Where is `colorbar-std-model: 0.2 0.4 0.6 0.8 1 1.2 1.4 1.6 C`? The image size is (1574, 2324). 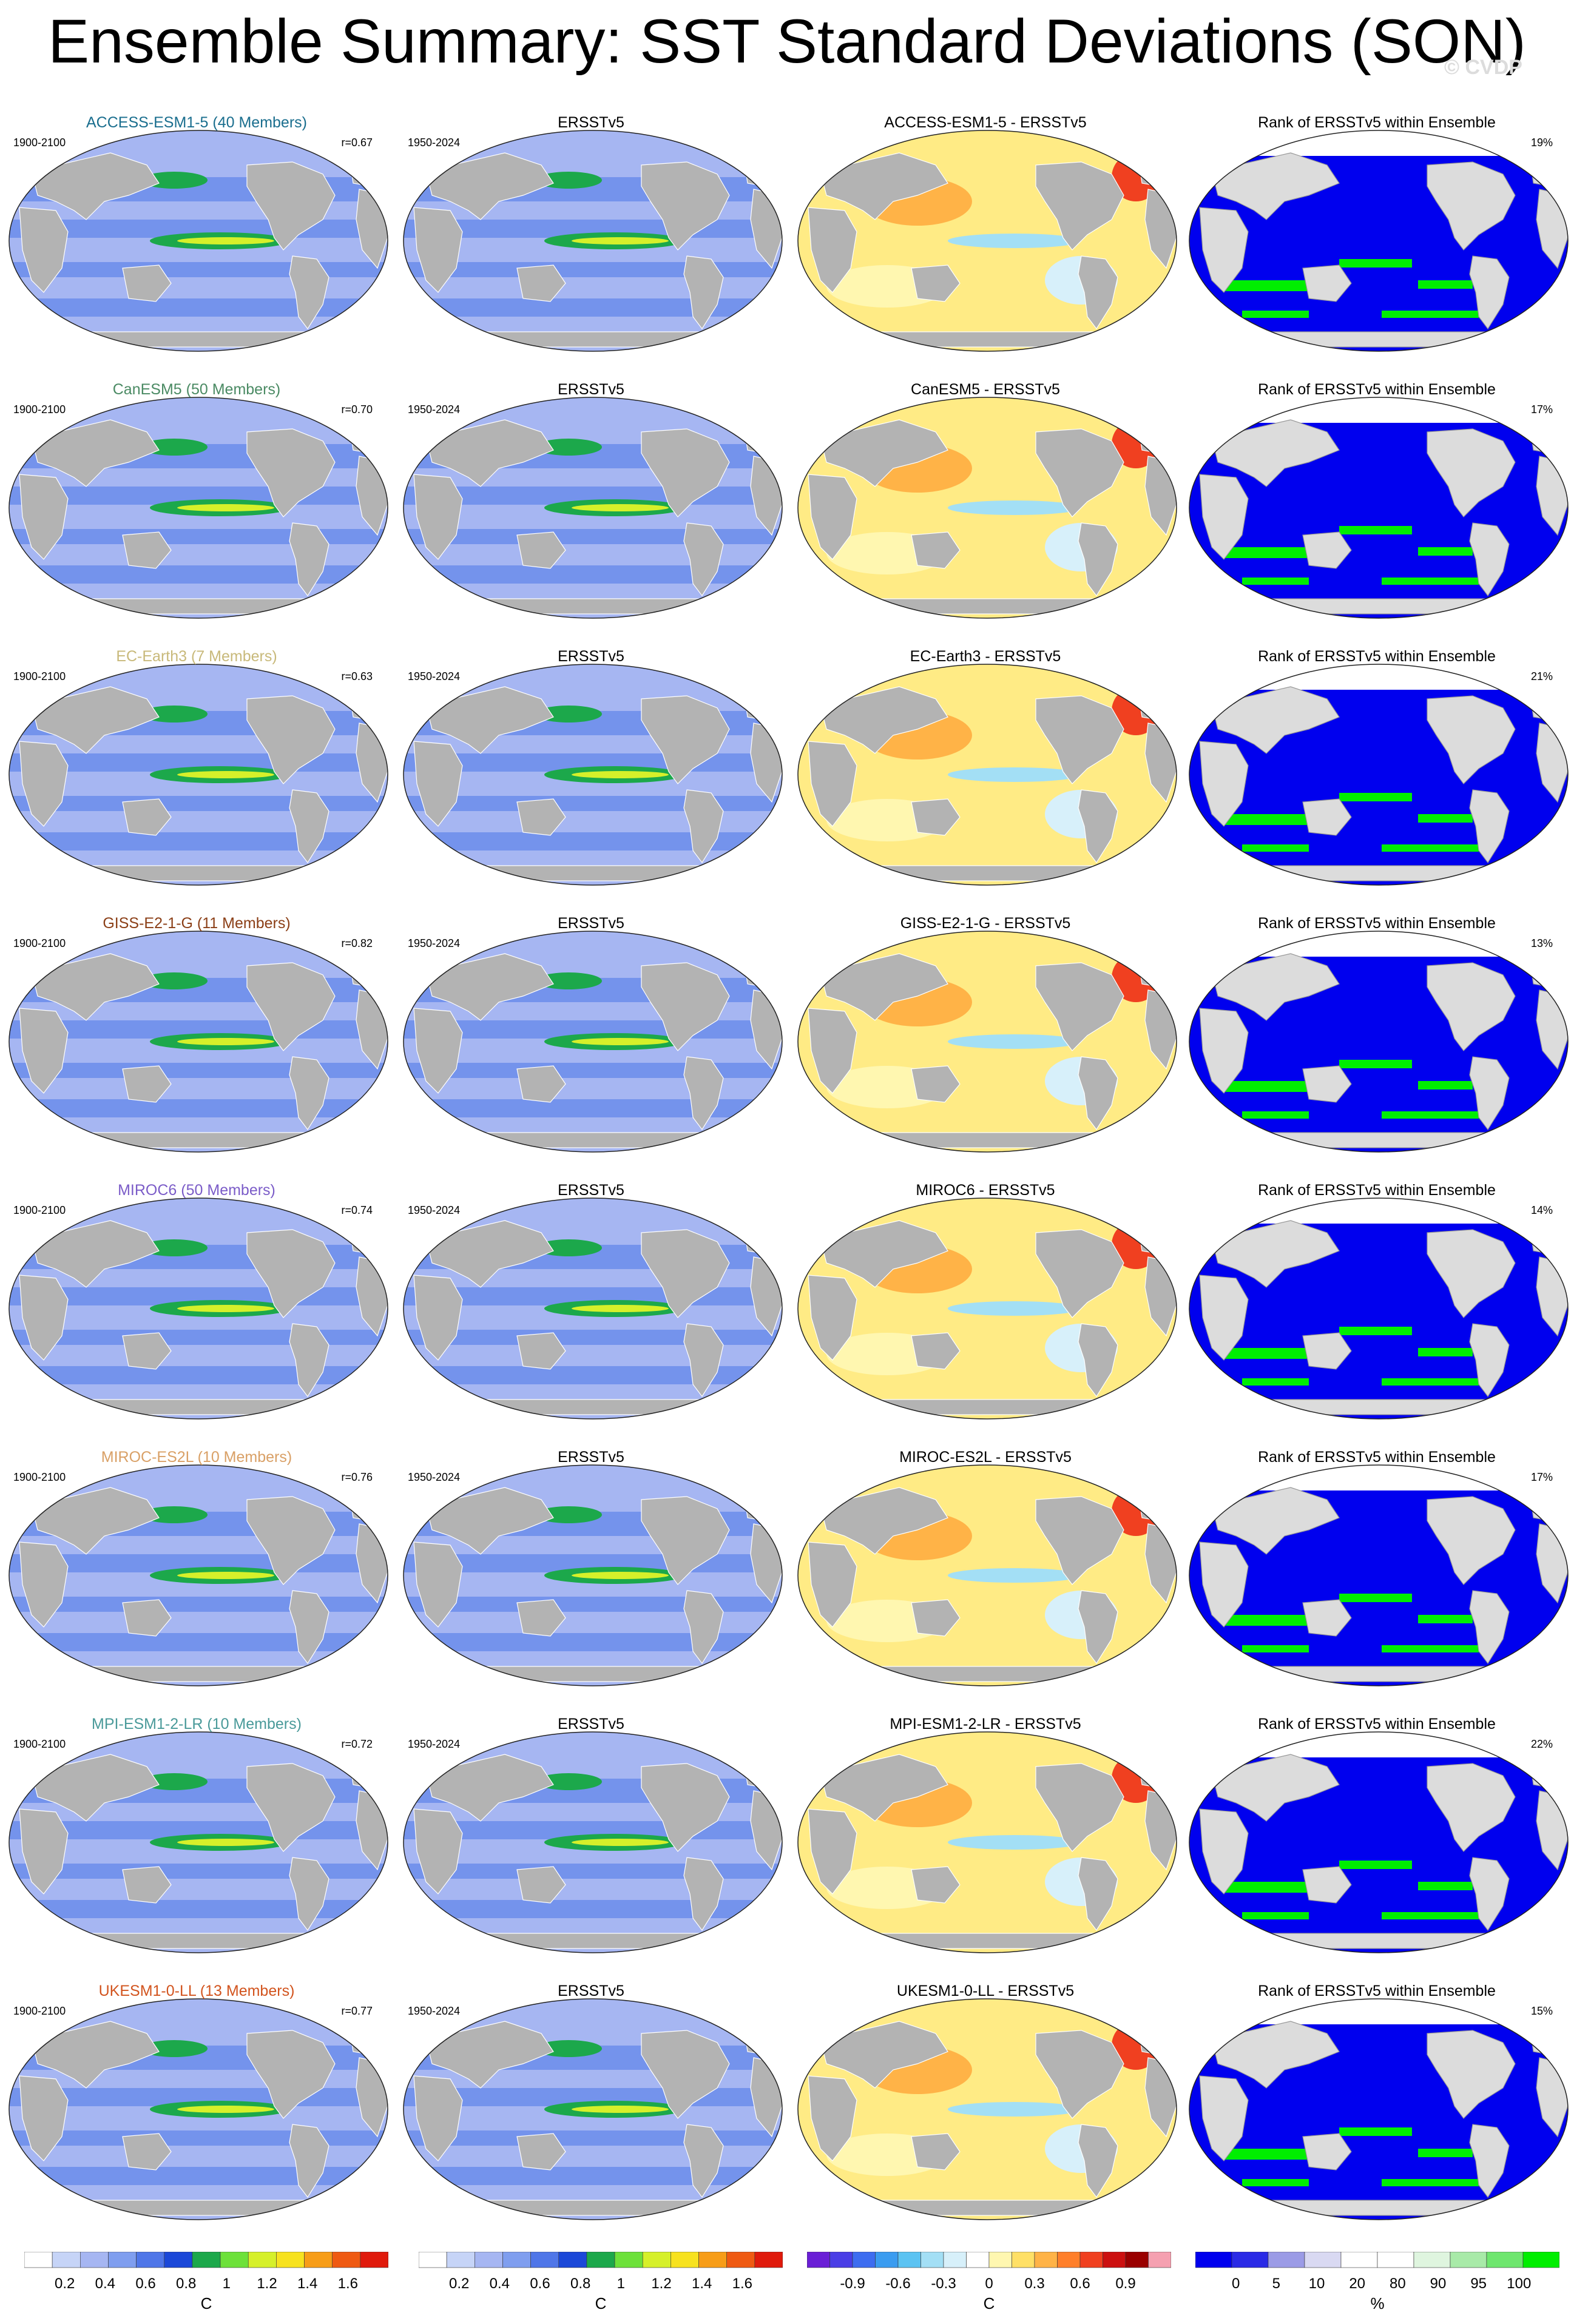
colorbar-std-model: 0.2 0.4 0.6 0.8 1 1.2 1.4 1.6 C is located at coordinates (206, 2285).